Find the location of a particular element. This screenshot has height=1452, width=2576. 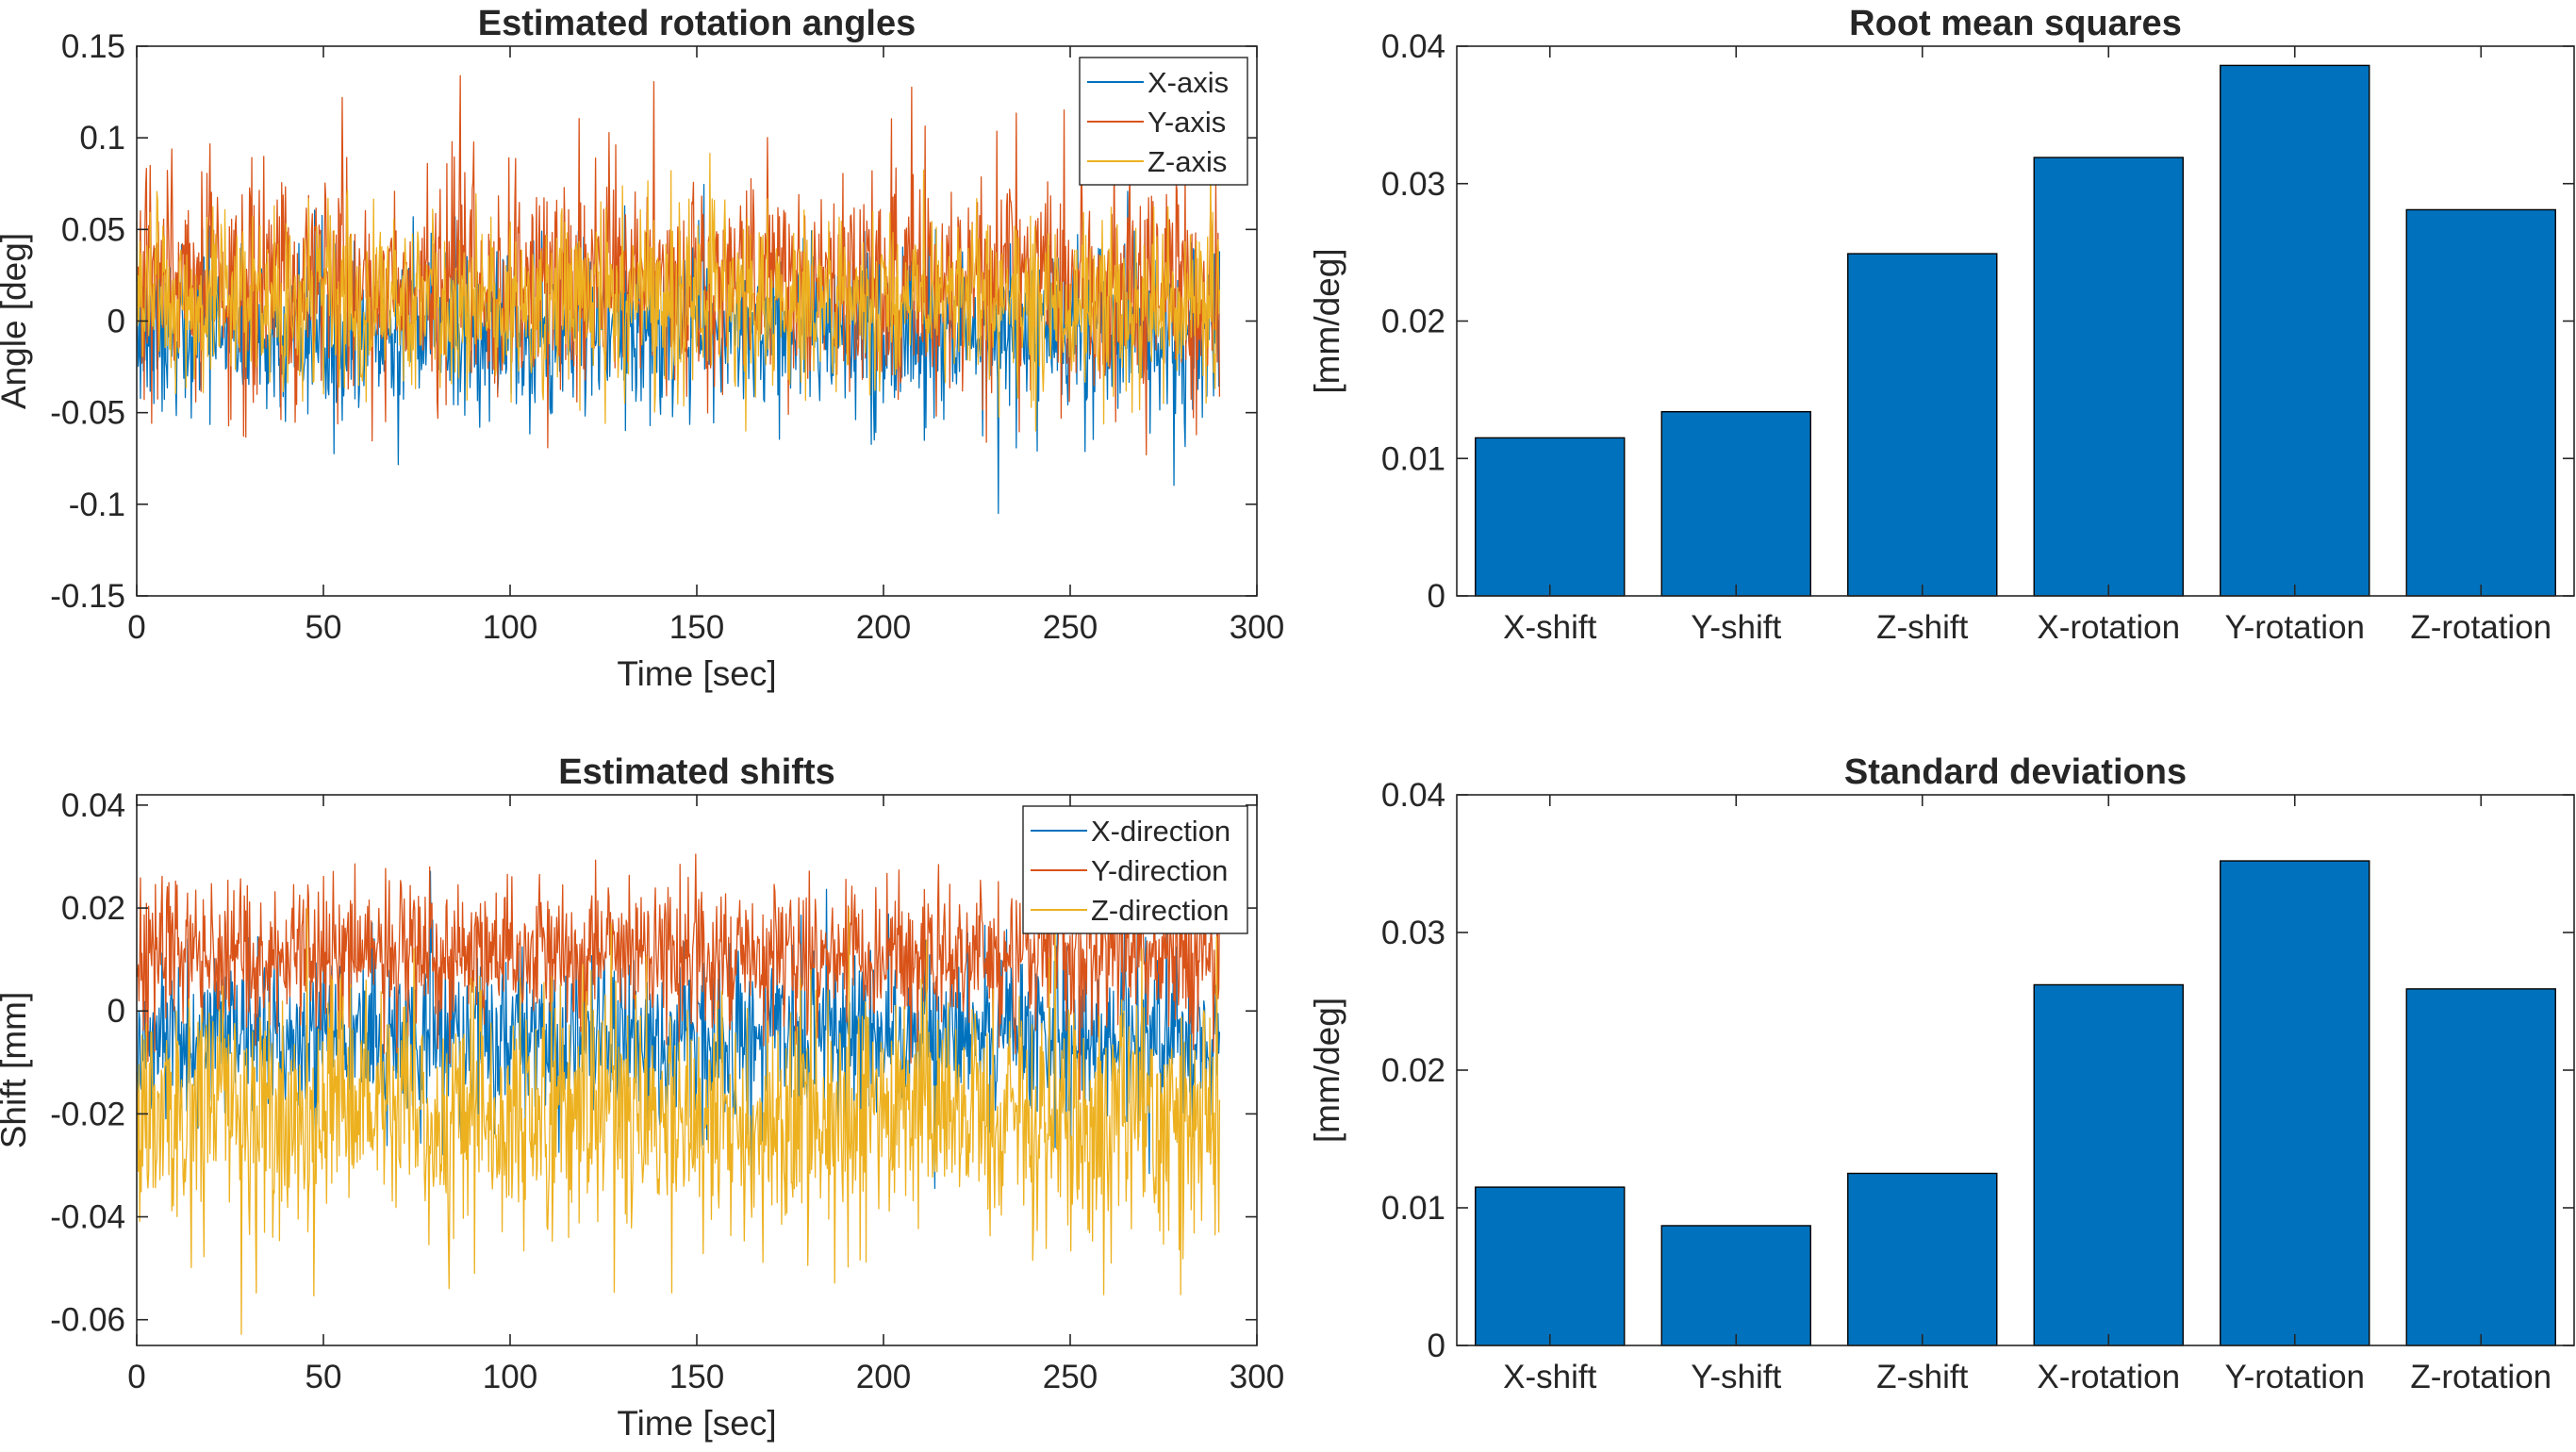

legend: X-direction Y-direction Z-direction is located at coordinates (1135, 869).